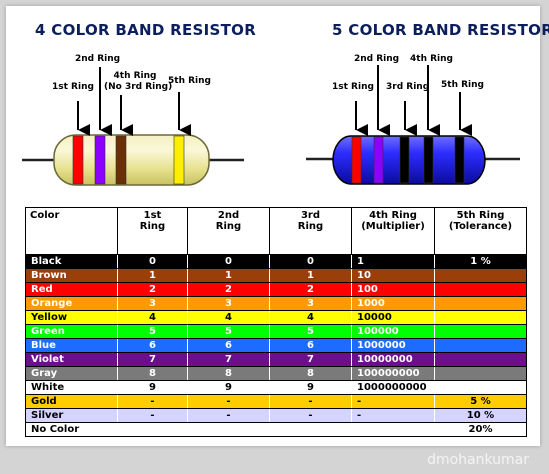 This screenshot has width=549, height=474. Describe the element at coordinates (310, 317) in the screenshot. I see `ring3-value-cell: 4` at that location.